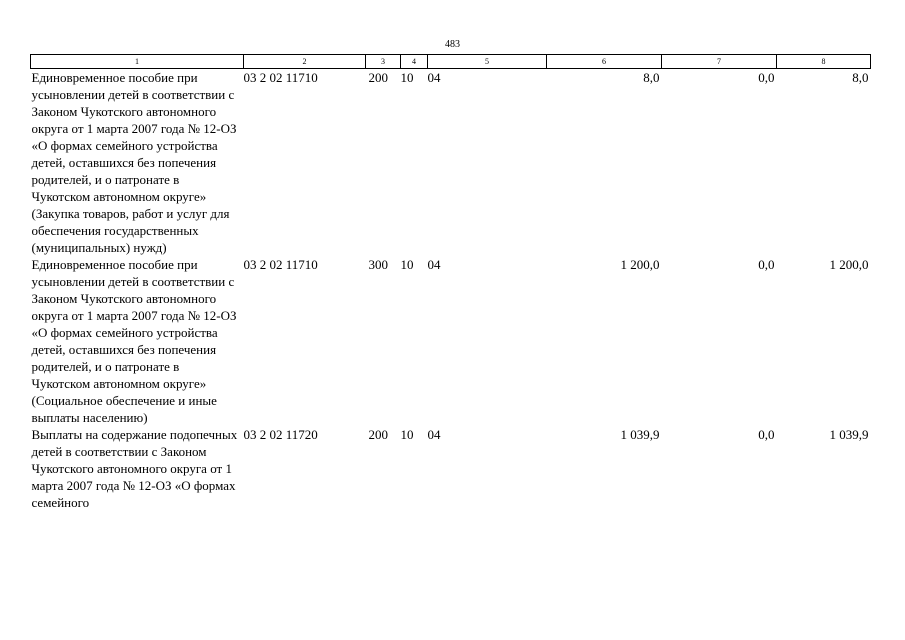 This screenshot has height=640, width=905. Describe the element at coordinates (304, 61) in the screenshot. I see `column-header-2: 2` at that location.